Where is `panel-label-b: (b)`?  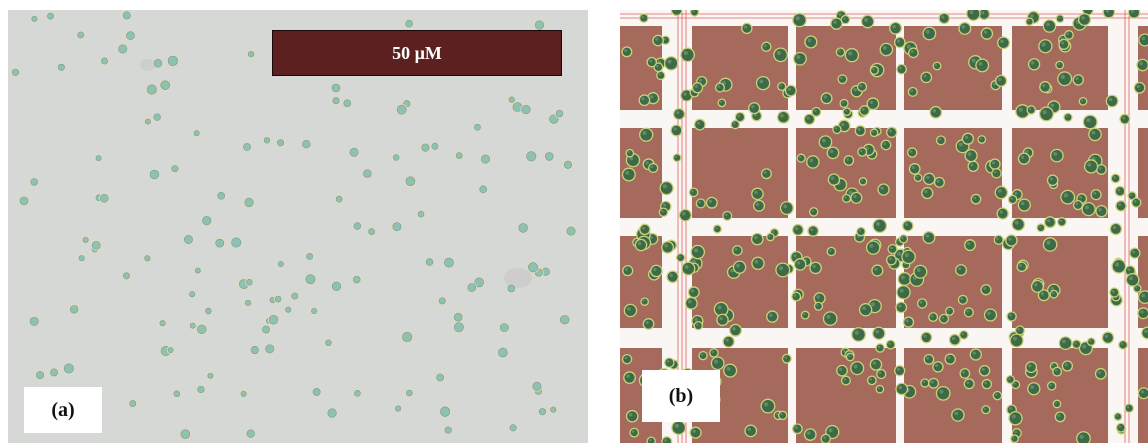 panel-label-b: (b) is located at coordinates (681, 396).